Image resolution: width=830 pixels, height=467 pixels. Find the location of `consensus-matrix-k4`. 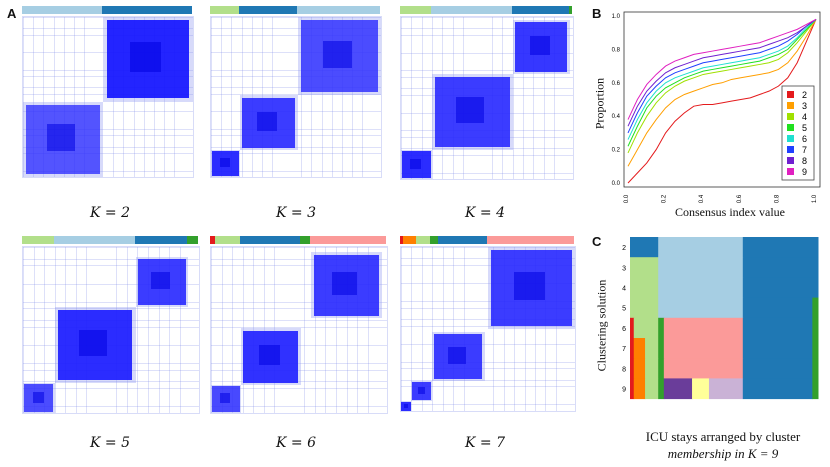

consensus-matrix-k4 is located at coordinates (487, 98).